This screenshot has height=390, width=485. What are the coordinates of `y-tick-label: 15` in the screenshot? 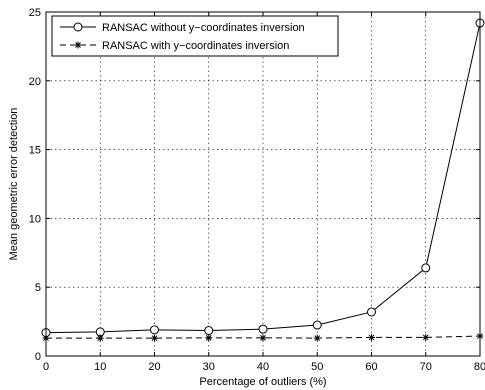 It's located at (35, 151).